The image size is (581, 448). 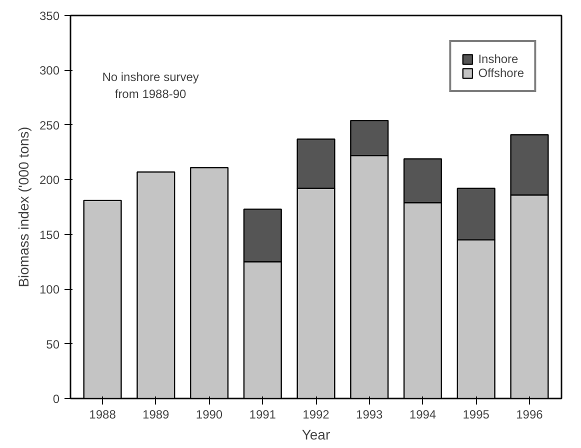 I want to click on y-tick-label: 250, so click(x=49, y=125).